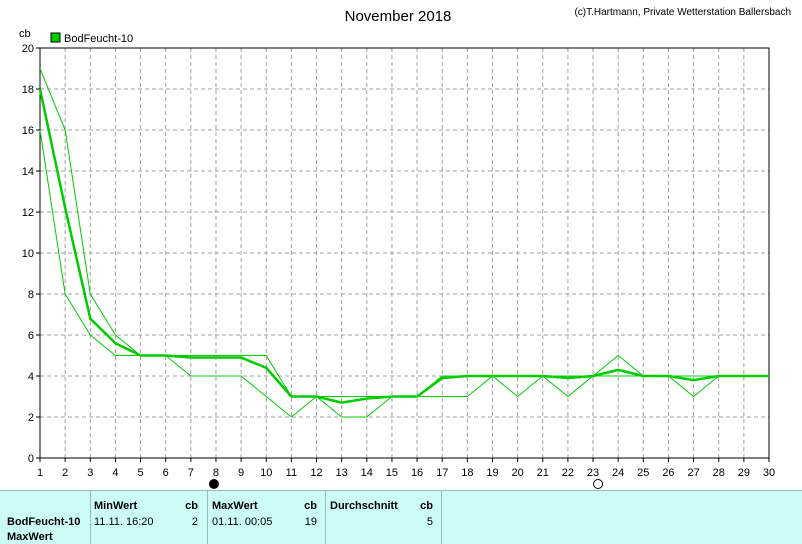 The height and width of the screenshot is (544, 802). What do you see at coordinates (55, 37) in the screenshot?
I see `legend-swatch` at bounding box center [55, 37].